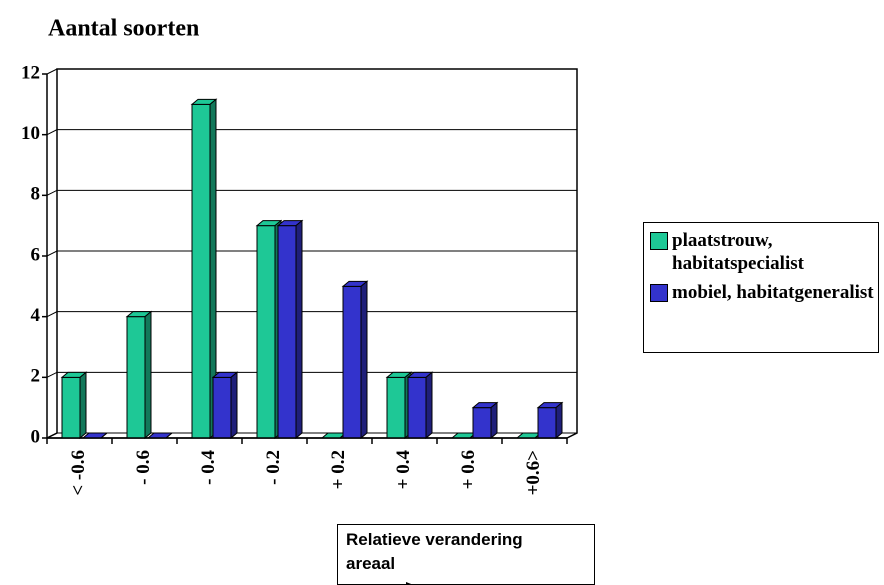  I want to click on chart-title: Aantal soorten, so click(123, 29).